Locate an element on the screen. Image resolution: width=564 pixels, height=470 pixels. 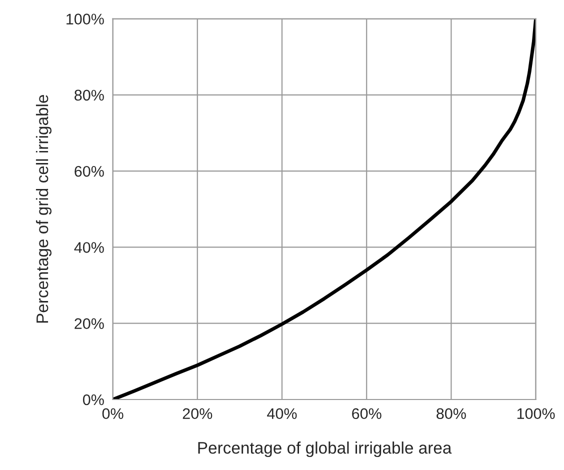
x-tick-label: 20% is located at coordinates (197, 414).